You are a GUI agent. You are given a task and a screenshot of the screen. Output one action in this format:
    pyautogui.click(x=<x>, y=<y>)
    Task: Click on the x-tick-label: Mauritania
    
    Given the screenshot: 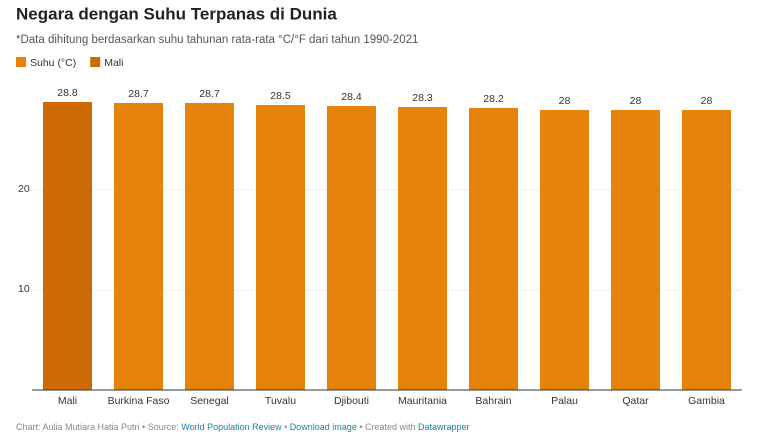 What is the action you would take?
    pyautogui.click(x=422, y=401)
    